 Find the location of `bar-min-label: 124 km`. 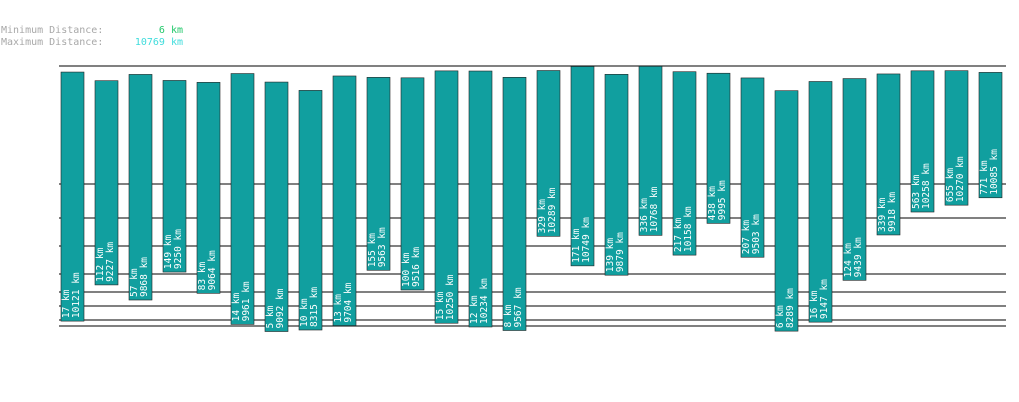

bar-min-label: 124 km is located at coordinates (848, 260).